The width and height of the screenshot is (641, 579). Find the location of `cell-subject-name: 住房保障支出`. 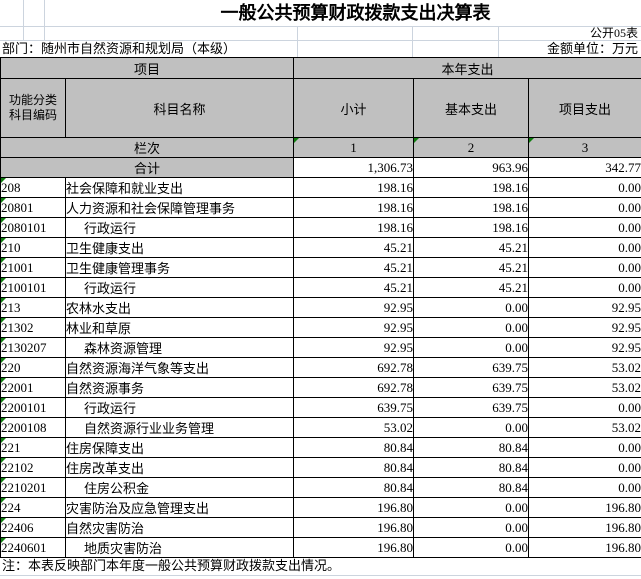

cell-subject-name: 住房保障支出 is located at coordinates (179, 447).